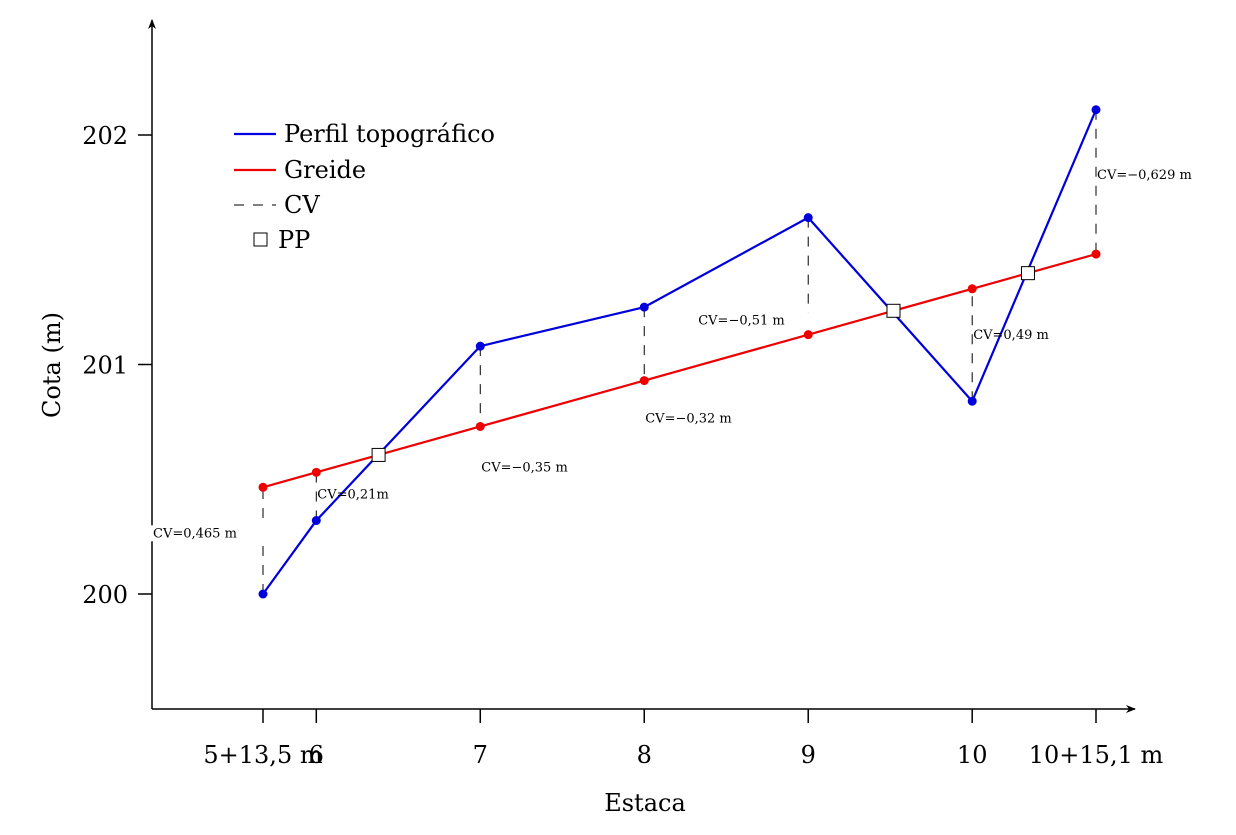 The height and width of the screenshot is (835, 1236). What do you see at coordinates (105, 595) in the screenshot?
I see `y-tick-label: 200` at bounding box center [105, 595].